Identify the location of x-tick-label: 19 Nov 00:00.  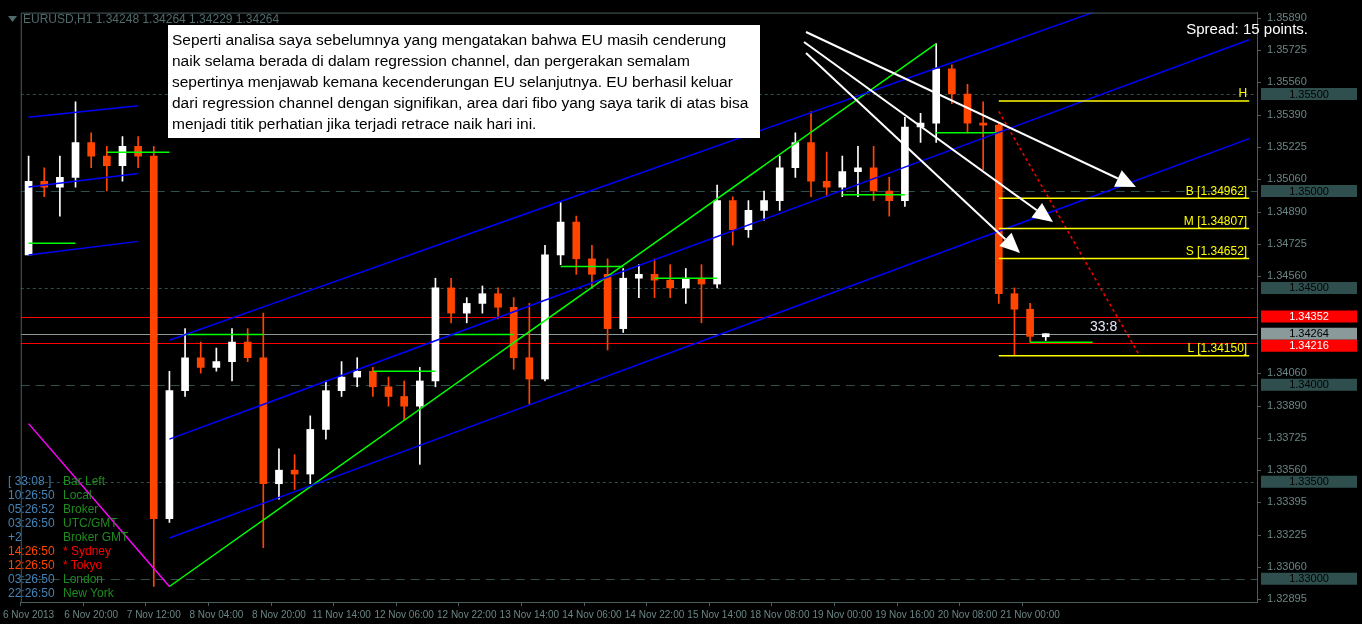
(842, 614).